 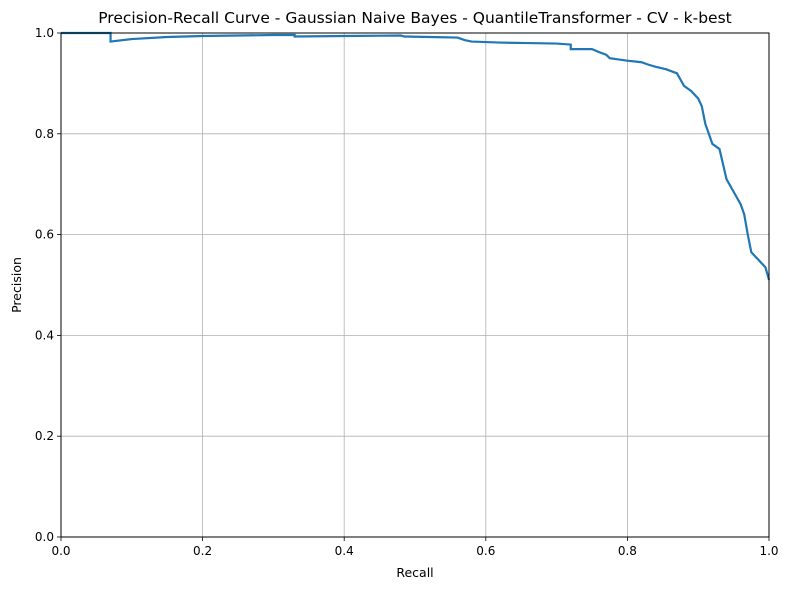 I want to click on y-tick-label: 0.2, so click(x=44, y=436).